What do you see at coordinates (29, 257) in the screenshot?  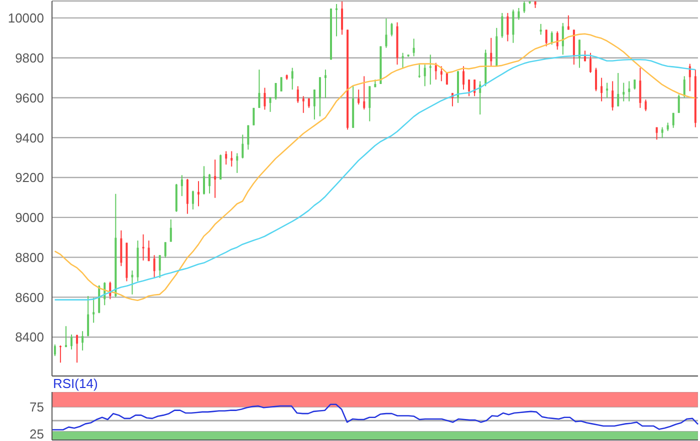 I see `y-tick-label: 8800` at bounding box center [29, 257].